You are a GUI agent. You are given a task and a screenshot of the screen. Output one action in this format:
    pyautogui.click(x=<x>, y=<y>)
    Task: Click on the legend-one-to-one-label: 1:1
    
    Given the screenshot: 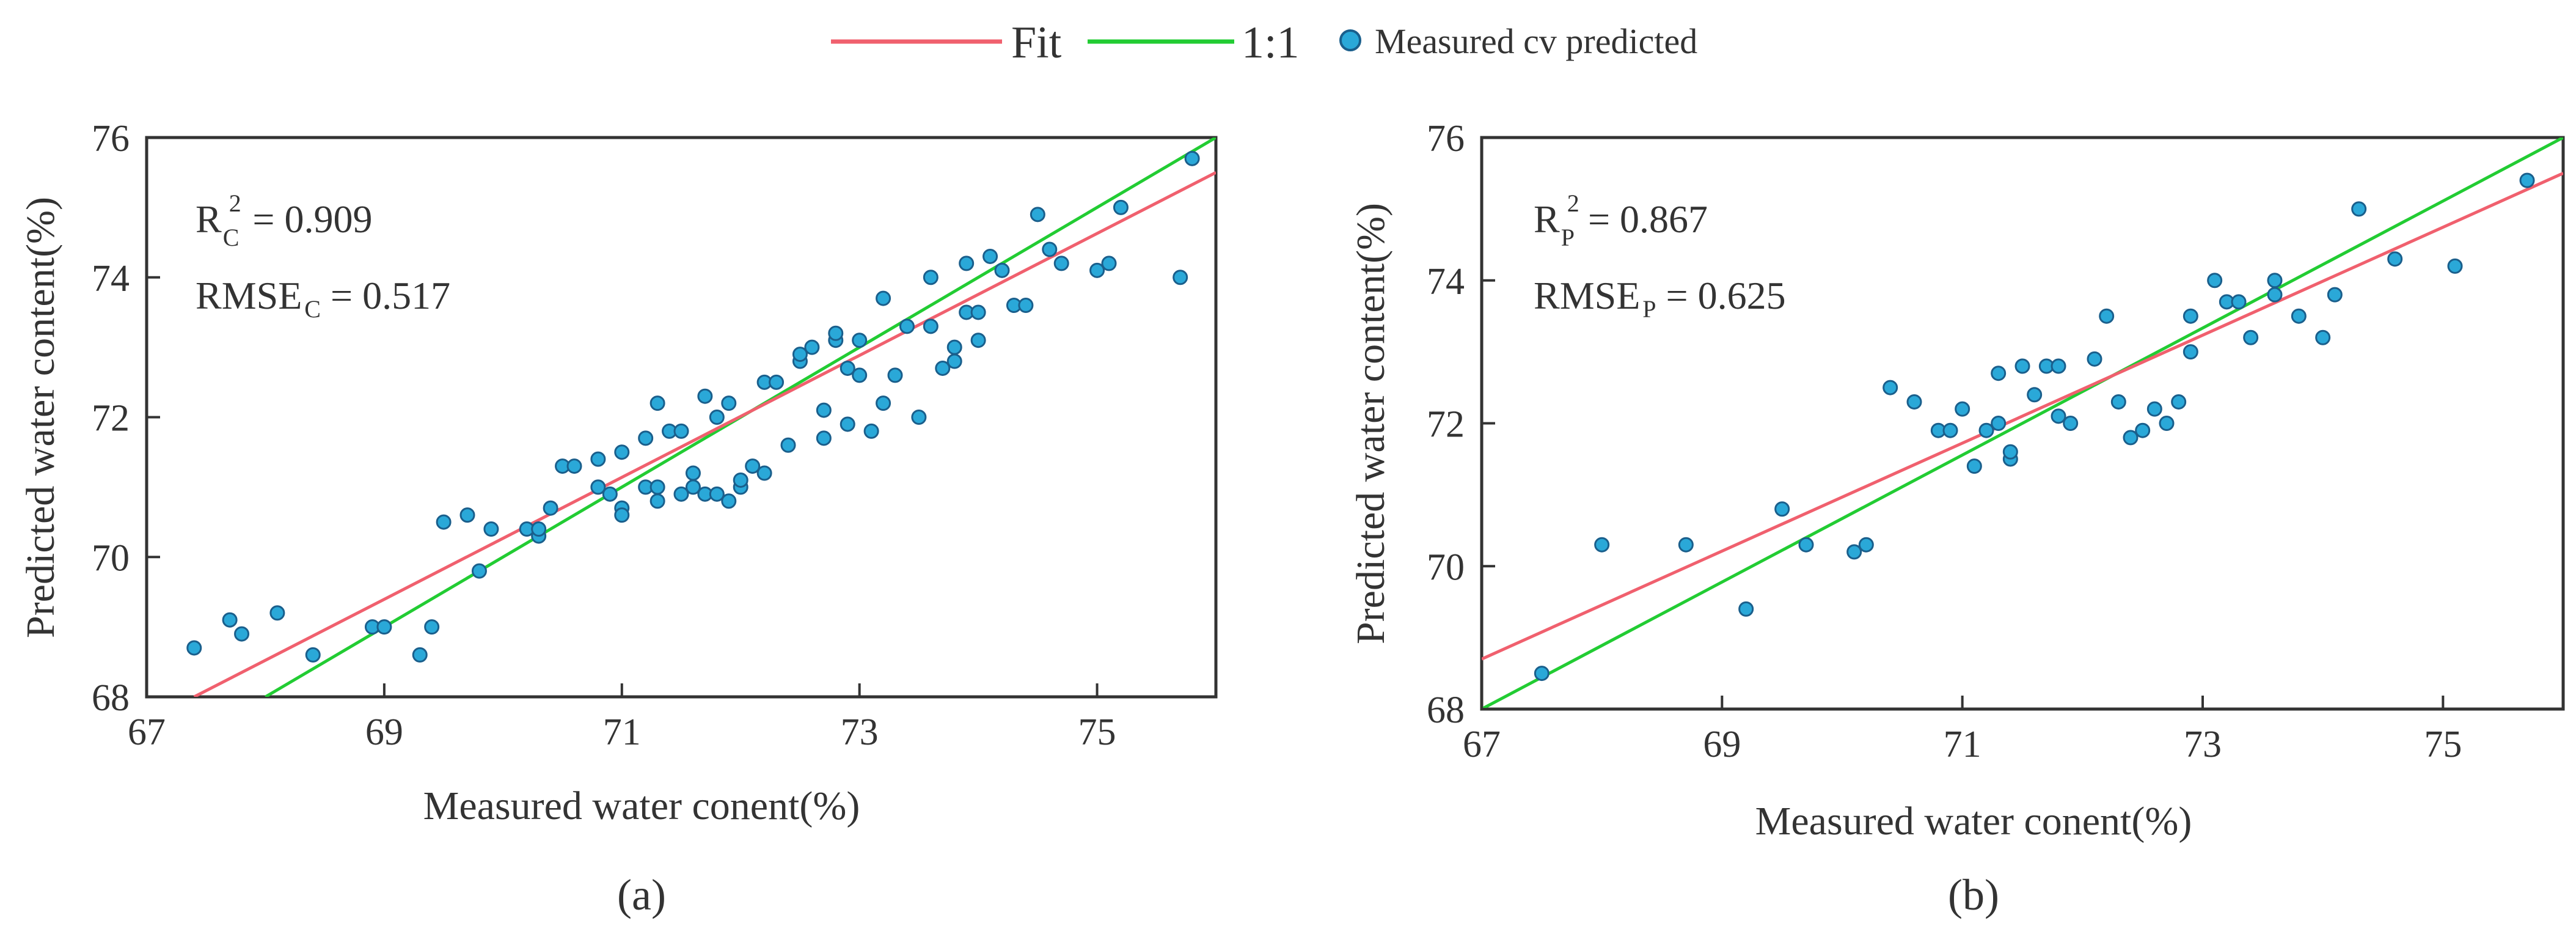 What is the action you would take?
    pyautogui.click(x=1271, y=43)
    